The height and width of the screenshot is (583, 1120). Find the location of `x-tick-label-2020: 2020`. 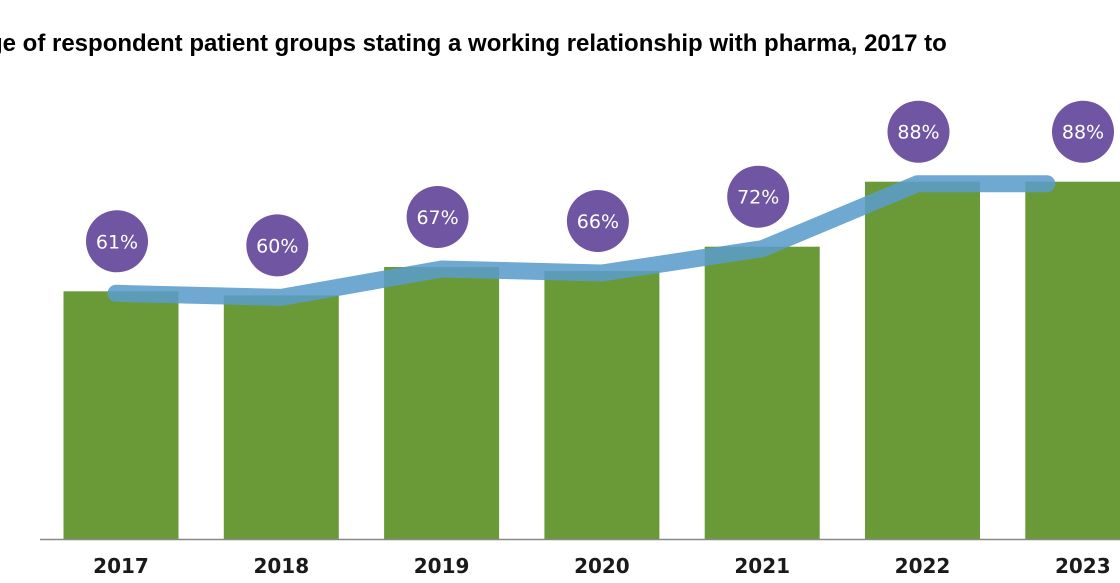

x-tick-label-2020: 2020 is located at coordinates (602, 566).